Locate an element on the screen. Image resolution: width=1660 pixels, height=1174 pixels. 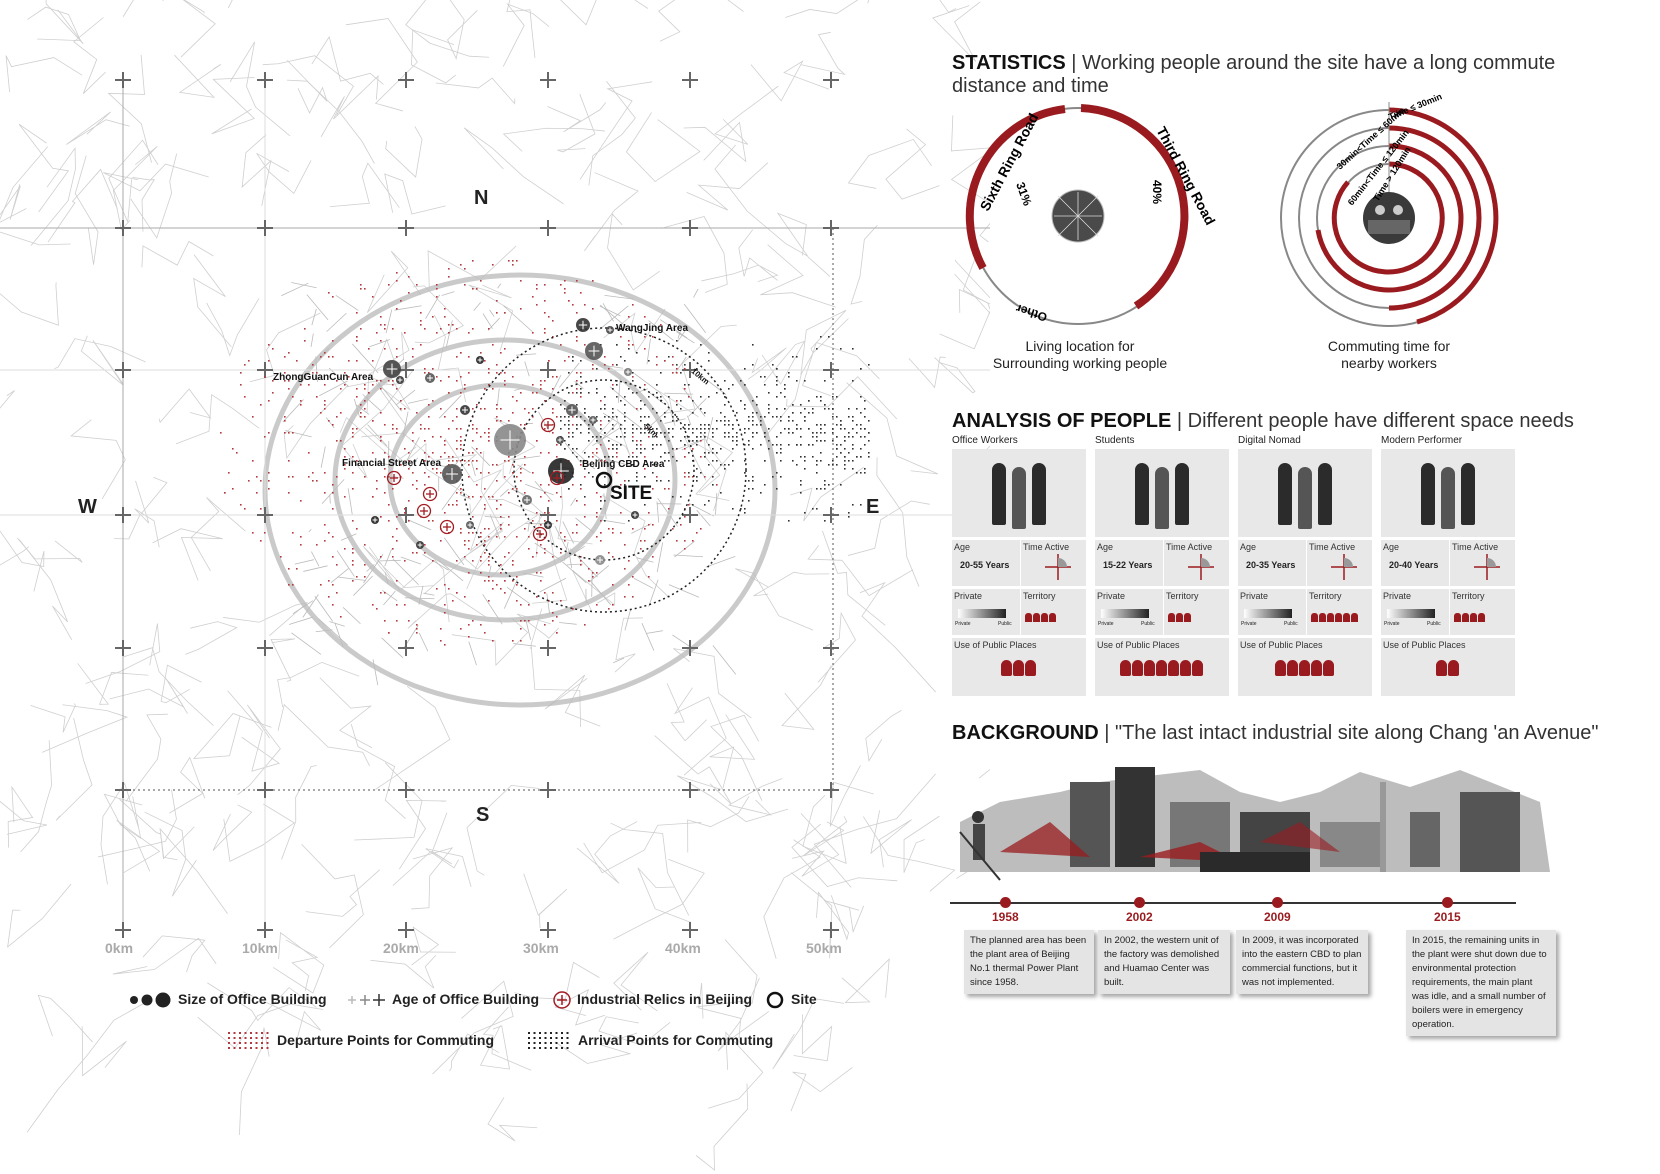
age-time-row: Age 20-55 Years Time Active is located at coordinates (1019, 563).